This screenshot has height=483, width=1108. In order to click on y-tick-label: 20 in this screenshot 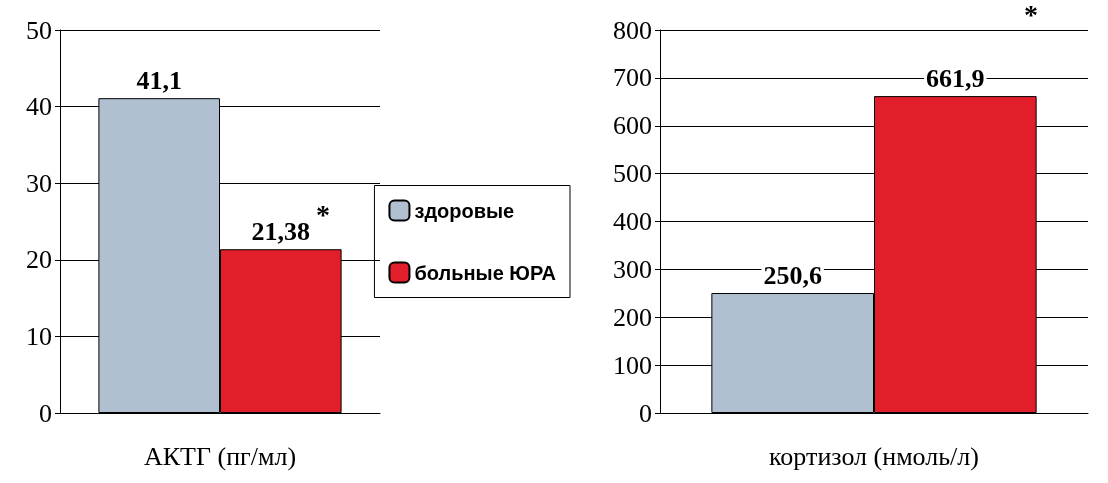, I will do `click(39, 260)`.